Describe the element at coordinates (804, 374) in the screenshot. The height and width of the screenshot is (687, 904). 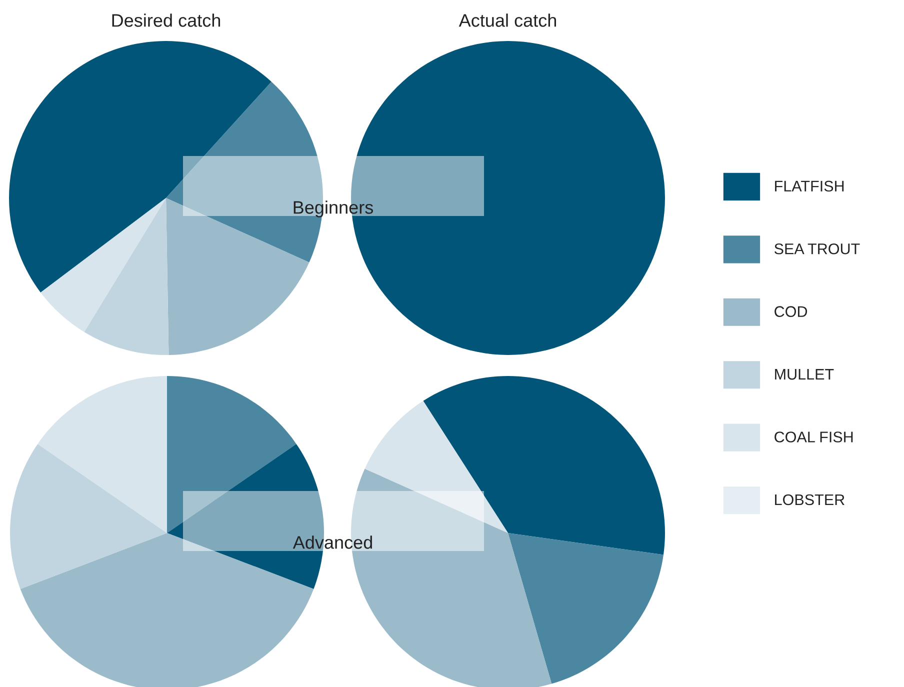
I see `legend-label: MULLET` at that location.